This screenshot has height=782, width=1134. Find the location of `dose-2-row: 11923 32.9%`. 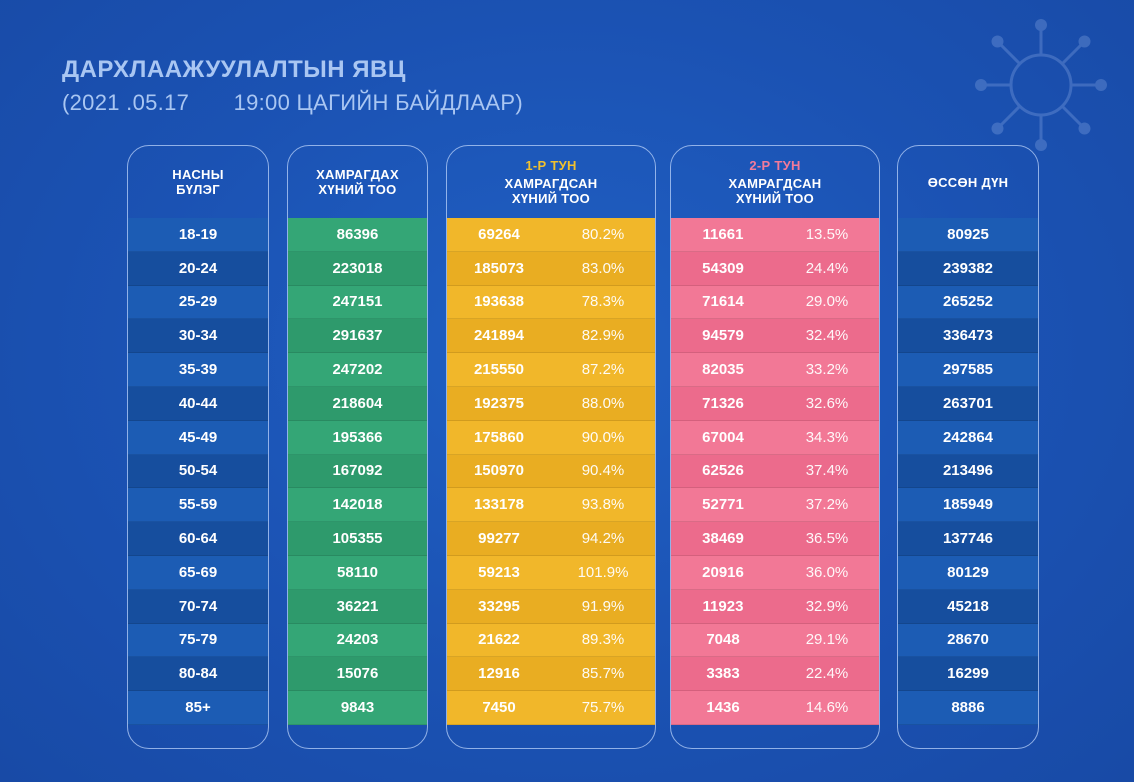

dose-2-row: 11923 32.9% is located at coordinates (775, 606).